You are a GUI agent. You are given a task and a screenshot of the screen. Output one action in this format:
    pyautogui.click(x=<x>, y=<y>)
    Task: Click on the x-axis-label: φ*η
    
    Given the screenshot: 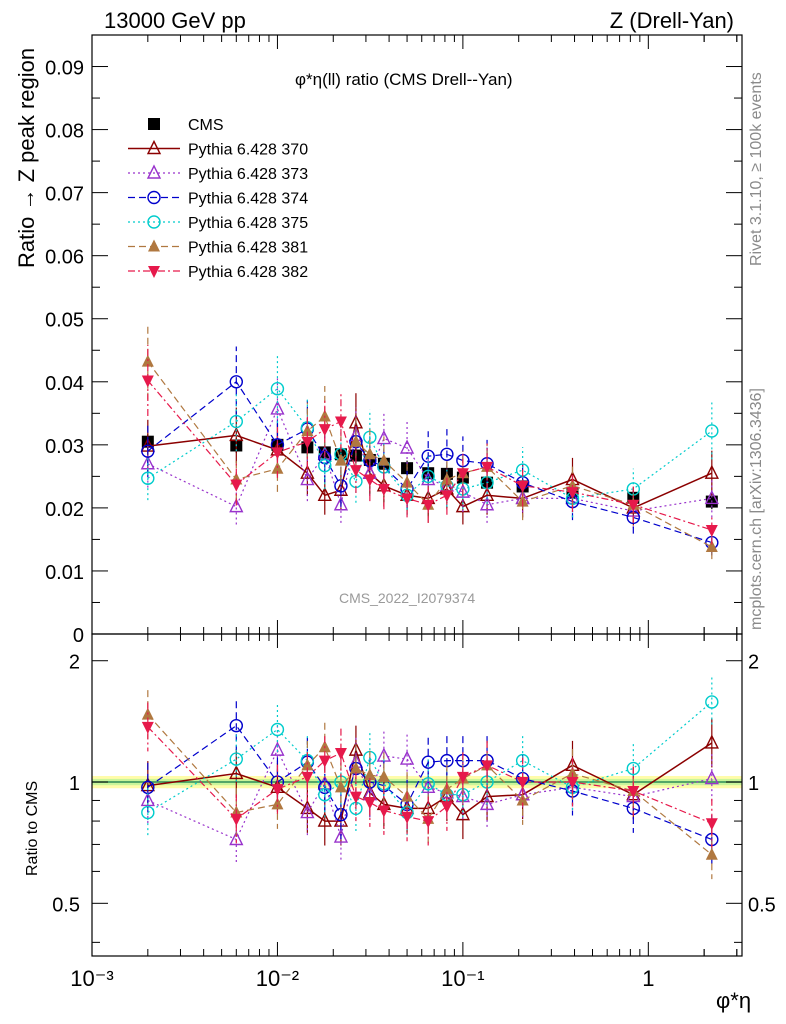 What is the action you would take?
    pyautogui.click(x=734, y=1000)
    